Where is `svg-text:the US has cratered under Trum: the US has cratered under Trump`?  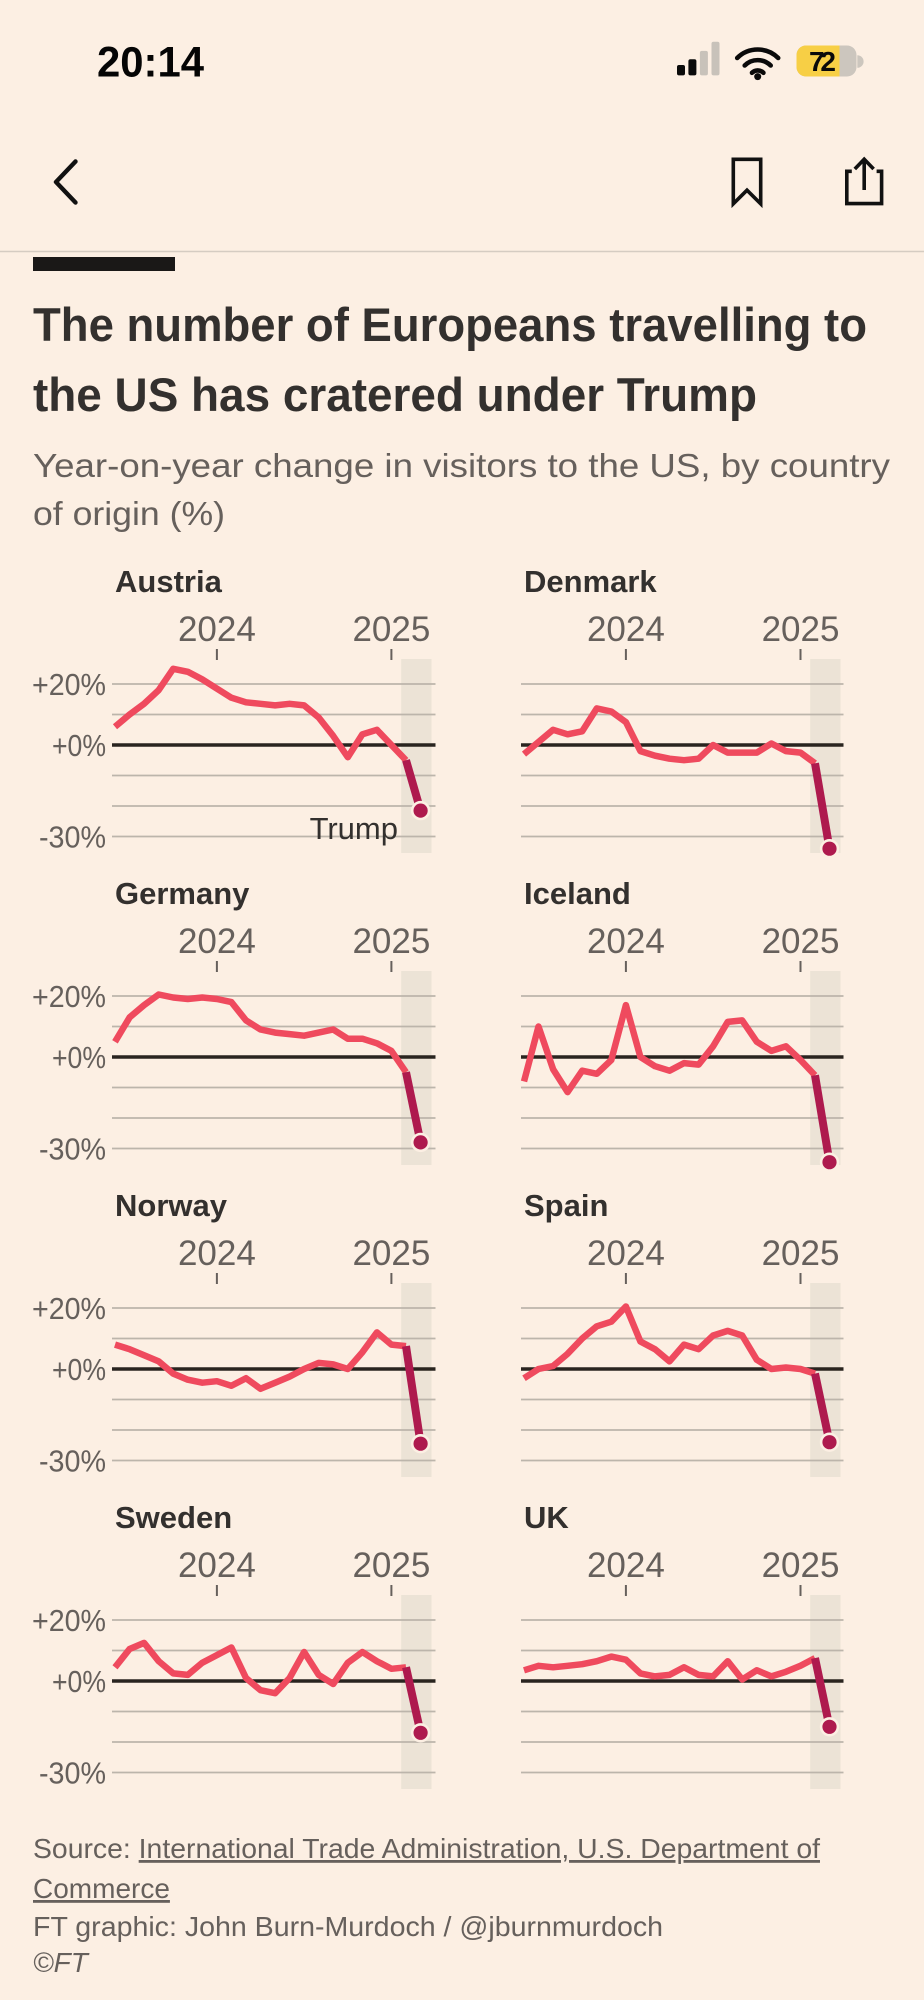 svg-text:the US has cratered under Trum: the US has cratered under Trump is located at coordinates (395, 394).